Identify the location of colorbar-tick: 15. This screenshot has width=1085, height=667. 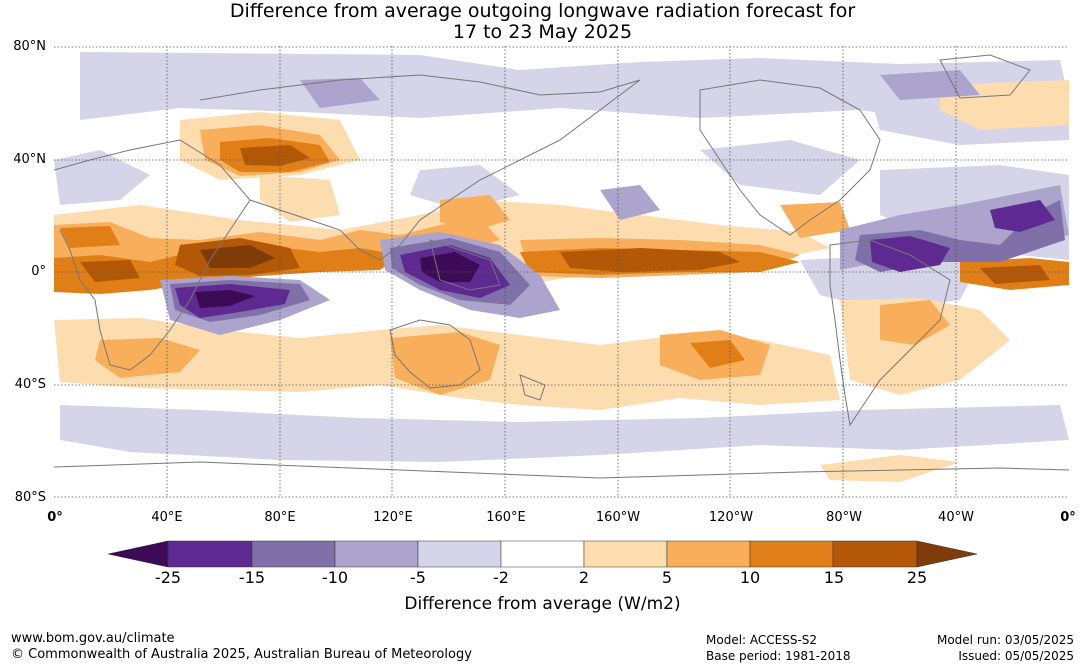
(834, 577).